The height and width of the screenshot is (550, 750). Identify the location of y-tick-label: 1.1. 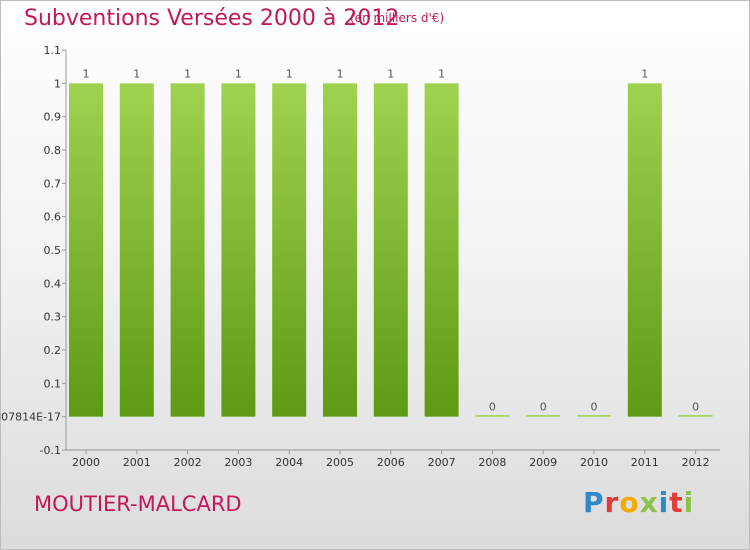
(53, 50).